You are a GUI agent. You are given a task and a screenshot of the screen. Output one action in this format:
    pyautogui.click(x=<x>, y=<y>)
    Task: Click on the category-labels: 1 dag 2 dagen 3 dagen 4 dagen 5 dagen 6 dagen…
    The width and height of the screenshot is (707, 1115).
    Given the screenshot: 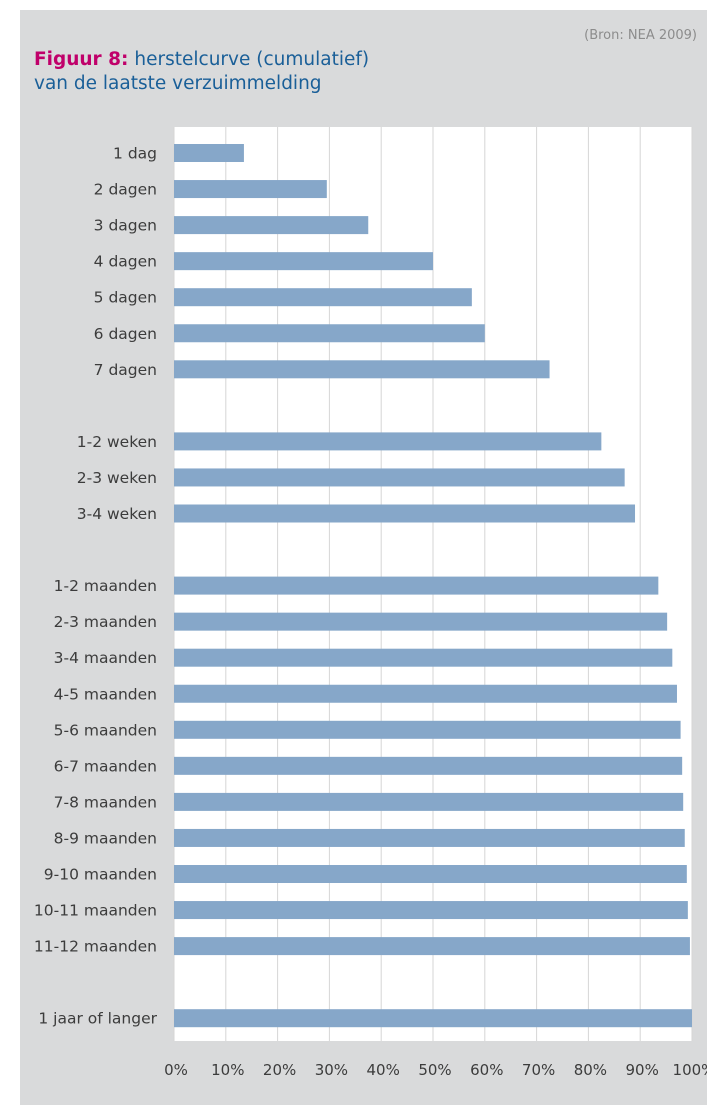 What is the action you would take?
    pyautogui.click(x=96, y=586)
    